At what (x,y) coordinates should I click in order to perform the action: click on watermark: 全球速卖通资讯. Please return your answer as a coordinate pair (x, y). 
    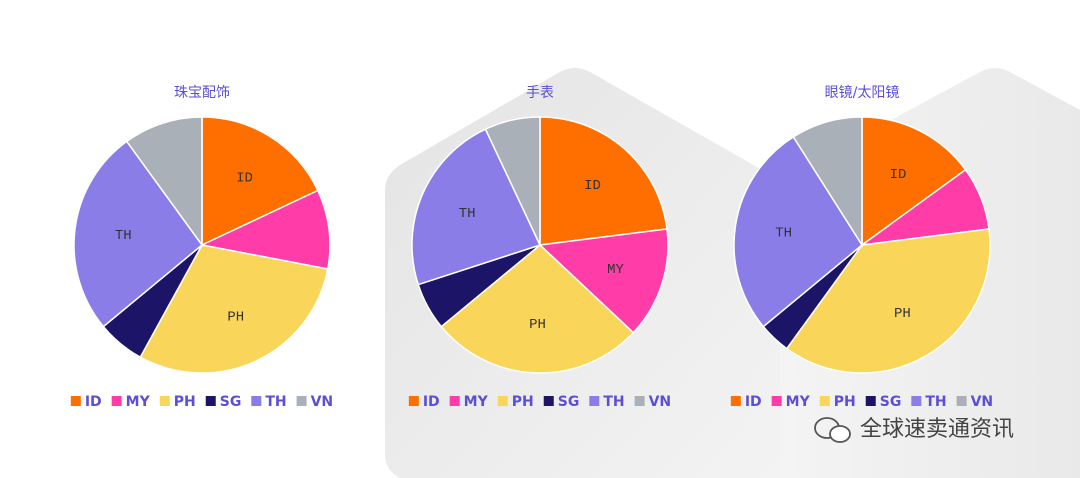
    Looking at the image, I should click on (914, 430).